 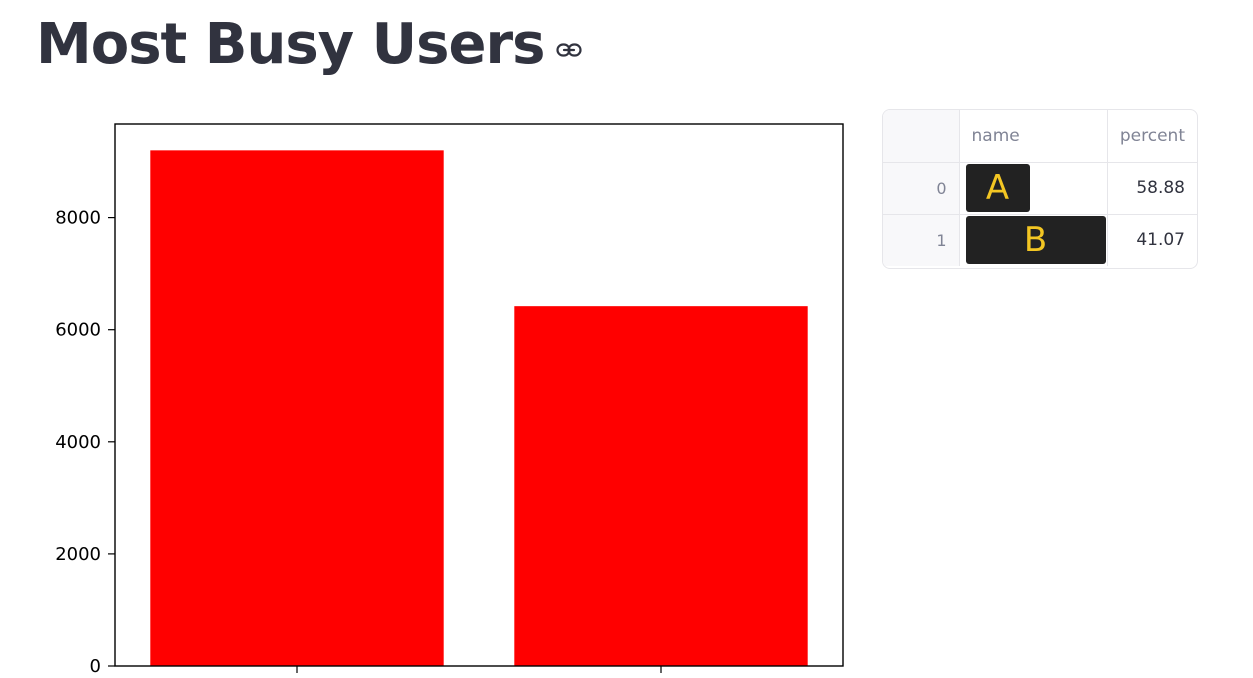 I want to click on table-row: 1 B 41.07, so click(x=1040, y=240).